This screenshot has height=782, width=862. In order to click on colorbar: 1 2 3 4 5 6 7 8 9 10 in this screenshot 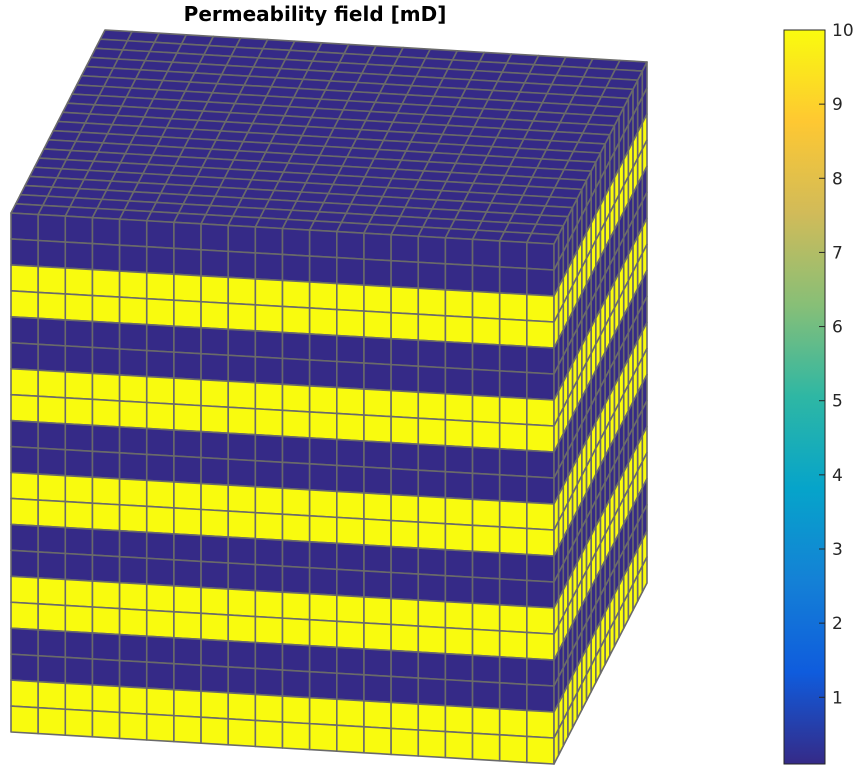, I will do `click(818, 393)`.